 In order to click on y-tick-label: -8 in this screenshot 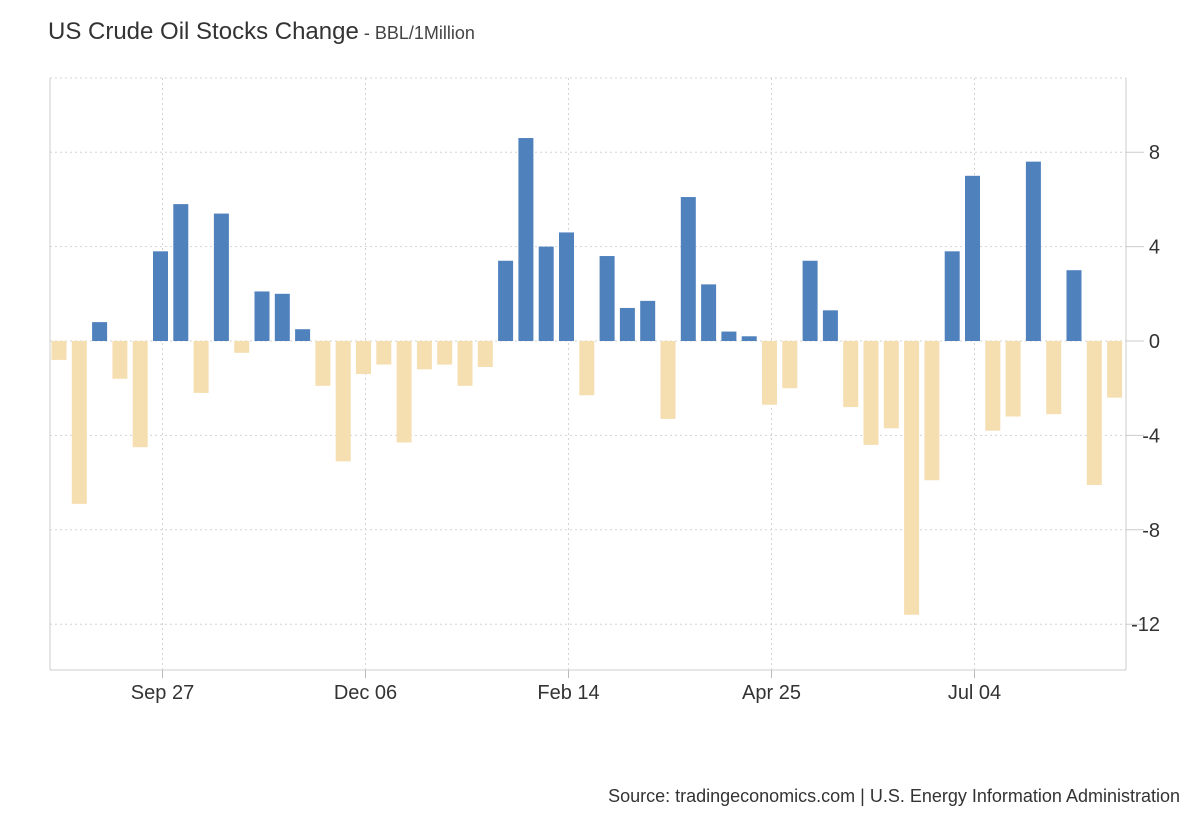, I will do `click(1151, 531)`.